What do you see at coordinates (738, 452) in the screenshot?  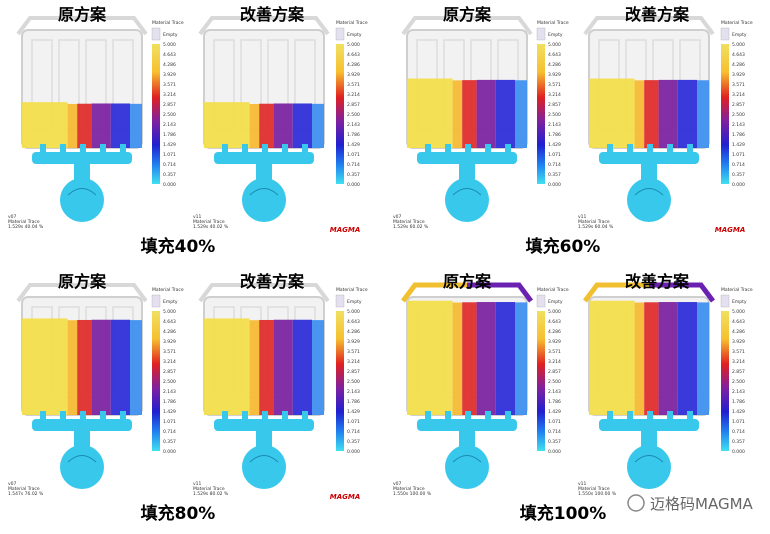 I see `legend-tick-label: 0.000` at bounding box center [738, 452].